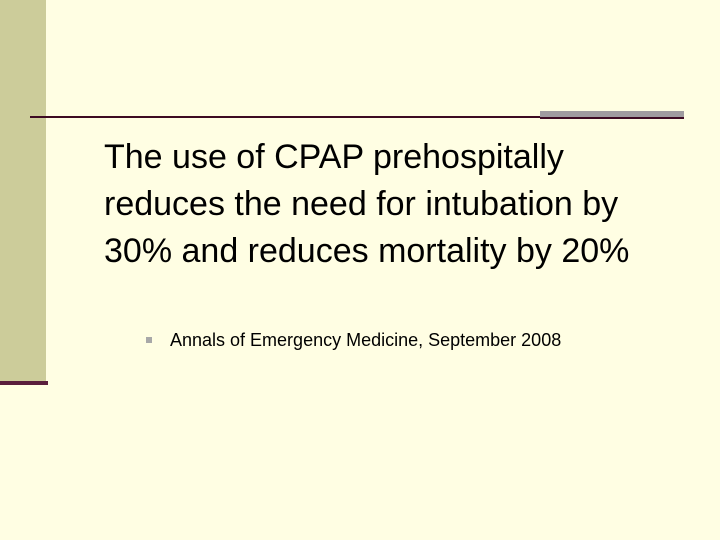 The width and height of the screenshot is (720, 540). Describe the element at coordinates (24, 383) in the screenshot. I see `sidebar-bottom-edge` at that location.